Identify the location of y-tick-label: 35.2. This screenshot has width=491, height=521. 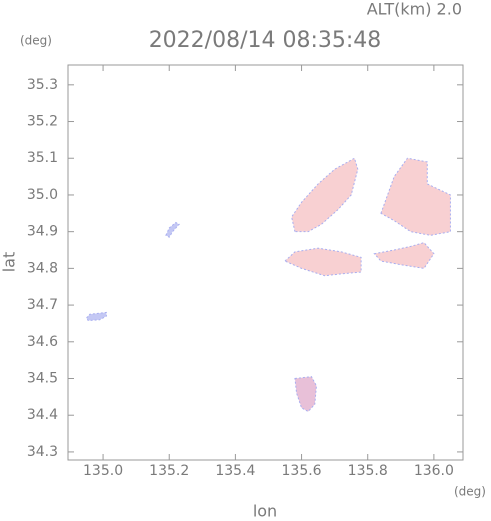
(42, 122).